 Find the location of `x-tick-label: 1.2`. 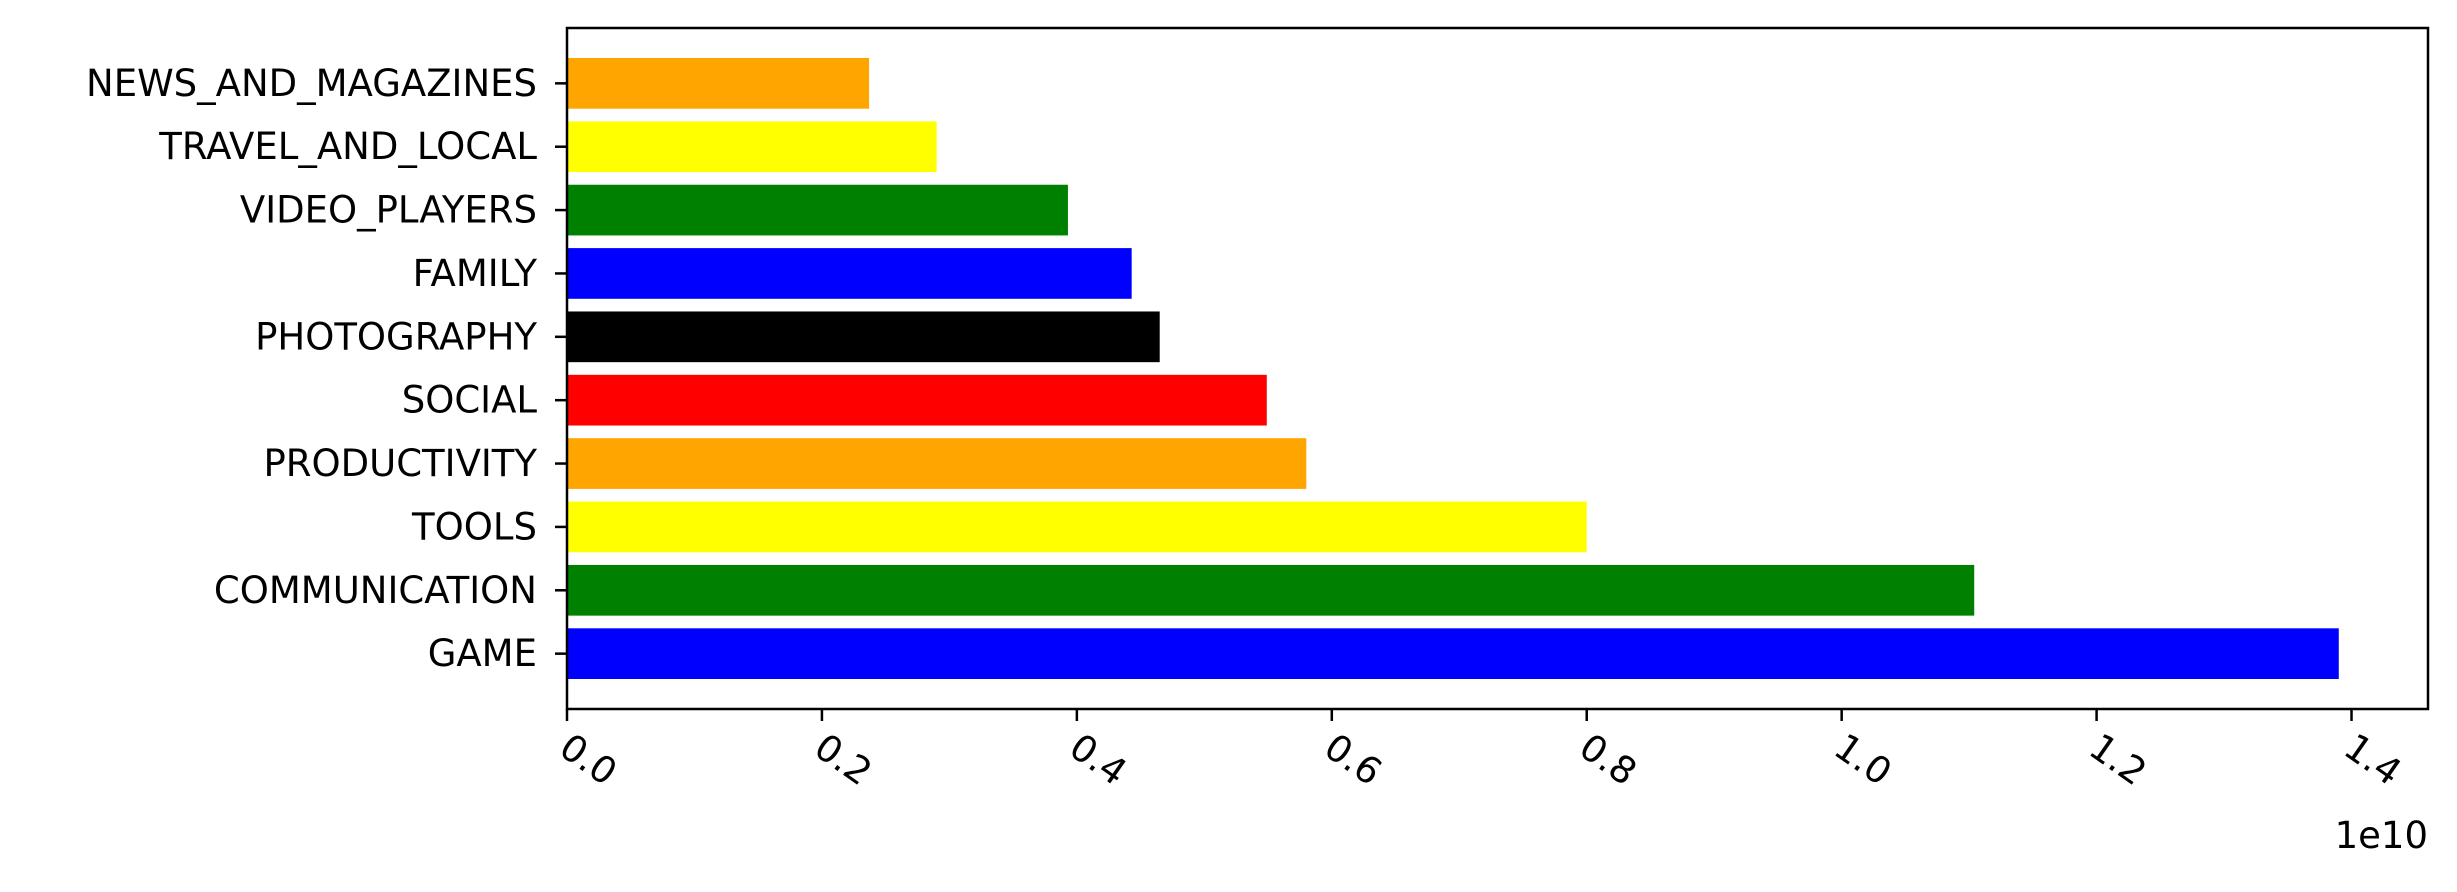

x-tick-label: 1.2 is located at coordinates (2117, 759).